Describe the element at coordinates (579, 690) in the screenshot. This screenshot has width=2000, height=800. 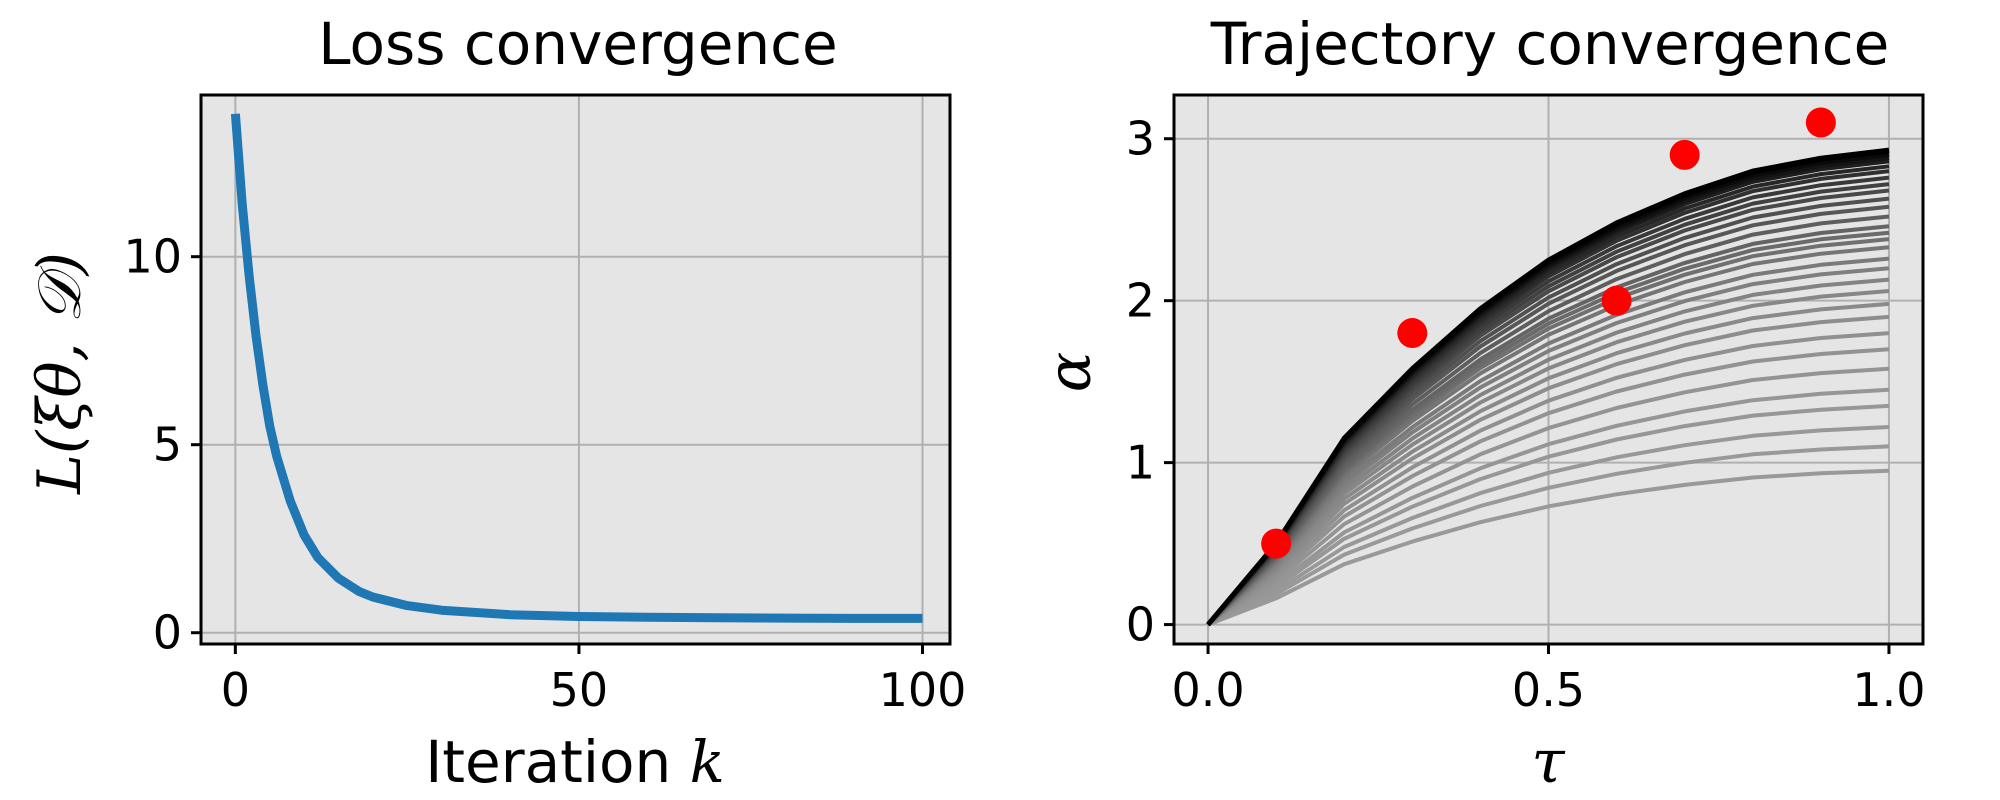
I see `loss-x-tick-label: 50` at that location.